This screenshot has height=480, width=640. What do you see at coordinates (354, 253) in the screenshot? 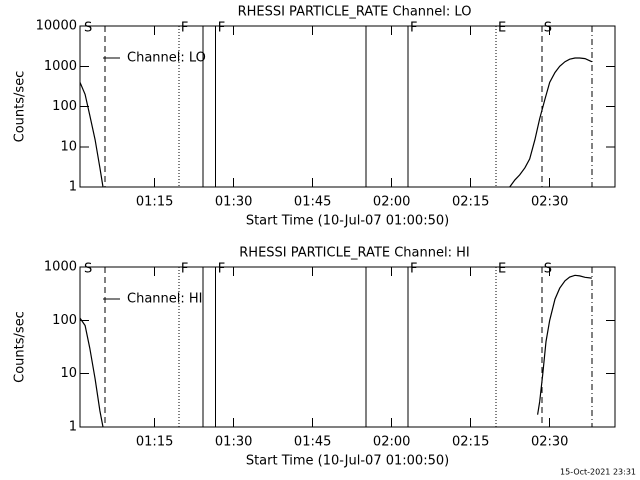
I see `chart-title: RHESSI PARTICLE_RATE Channel: HI` at bounding box center [354, 253].